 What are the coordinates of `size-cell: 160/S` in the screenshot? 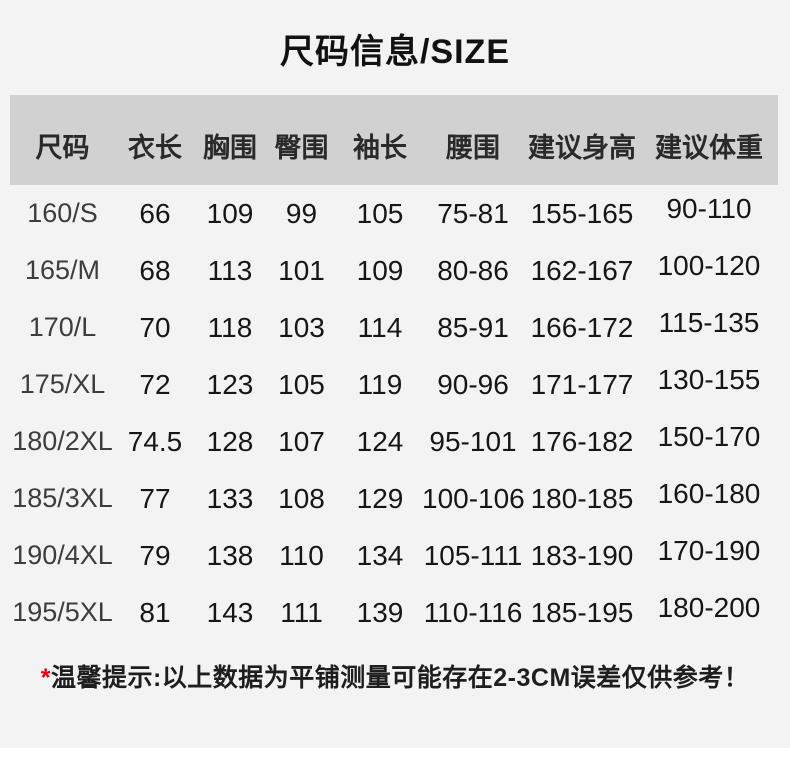 It's located at (62, 213).